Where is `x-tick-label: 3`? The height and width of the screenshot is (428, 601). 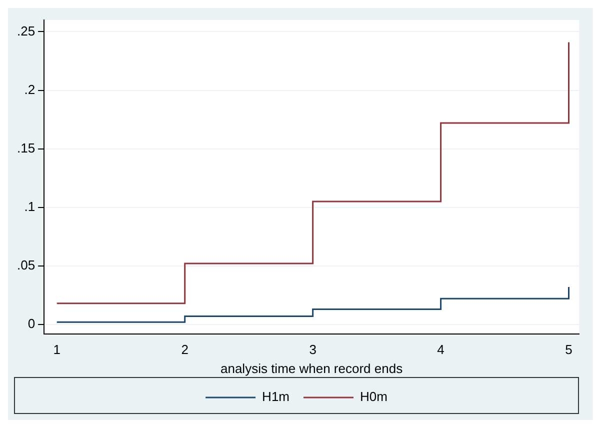 x-tick-label: 3 is located at coordinates (312, 350).